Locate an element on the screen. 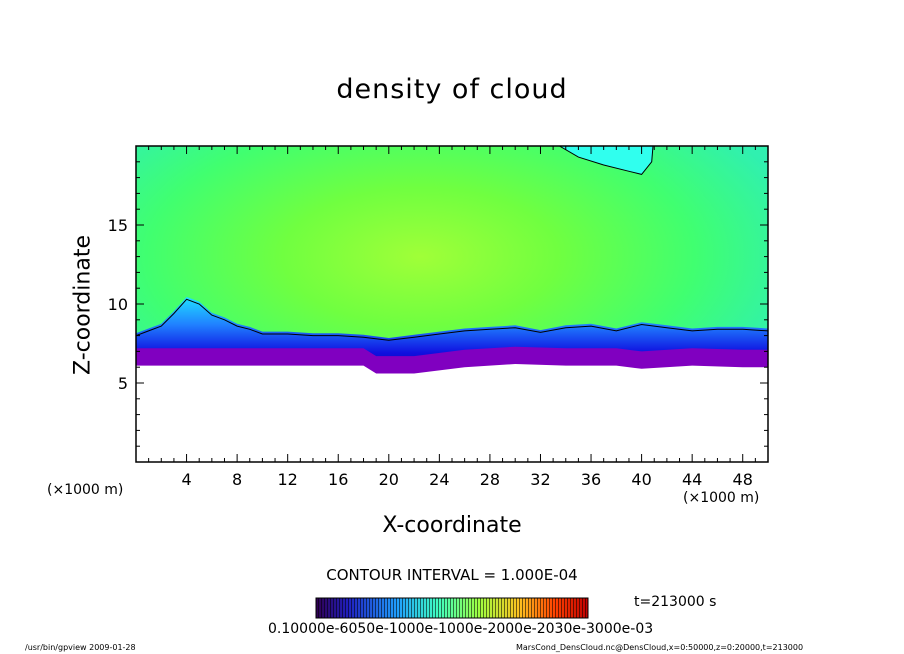 This screenshot has height=654, width=904. x-tick-label: 4 is located at coordinates (186, 479).